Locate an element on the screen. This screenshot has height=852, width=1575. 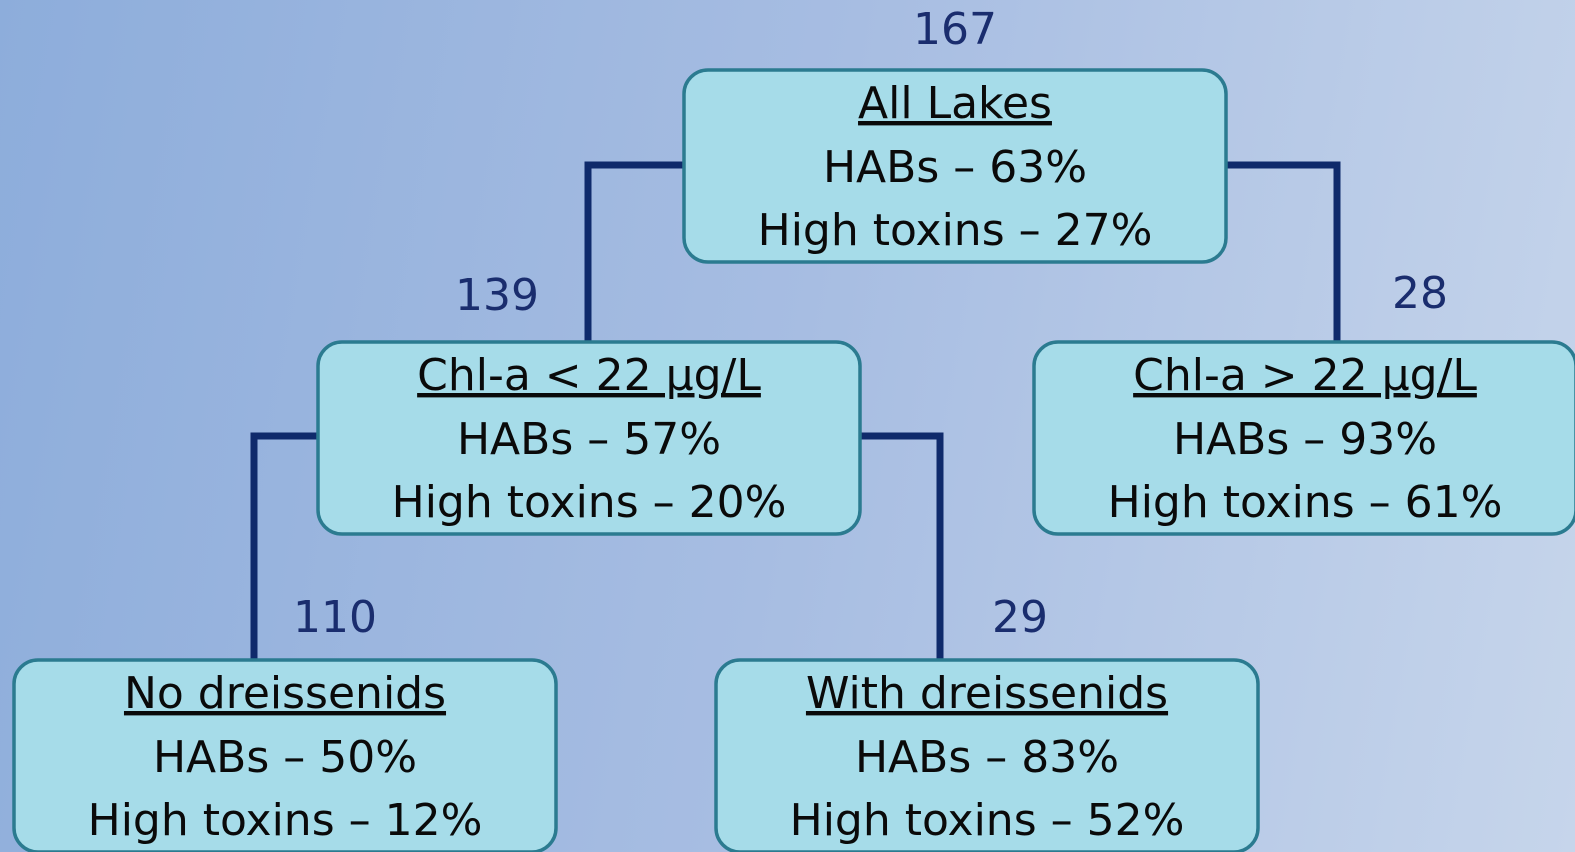
node-toxins: High toxins – 52% is located at coordinates (987, 820).